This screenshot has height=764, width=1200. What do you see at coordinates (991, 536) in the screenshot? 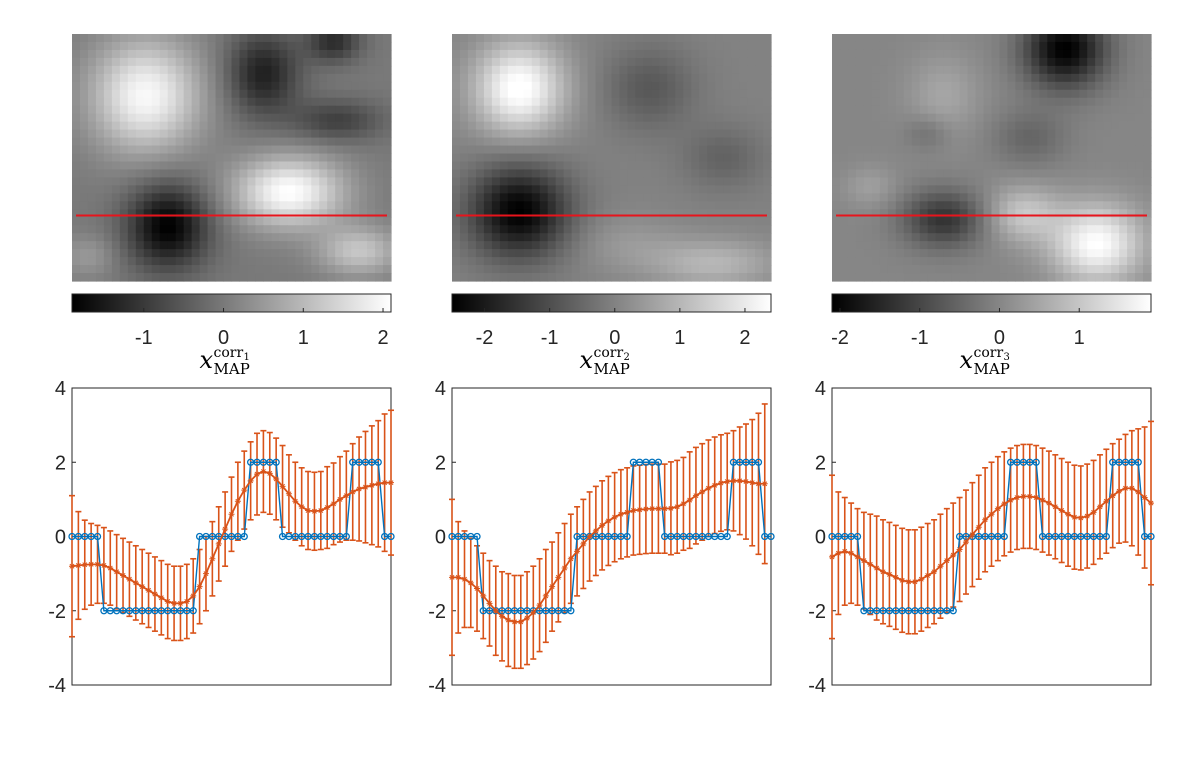
I see `true-series-line` at bounding box center [991, 536].